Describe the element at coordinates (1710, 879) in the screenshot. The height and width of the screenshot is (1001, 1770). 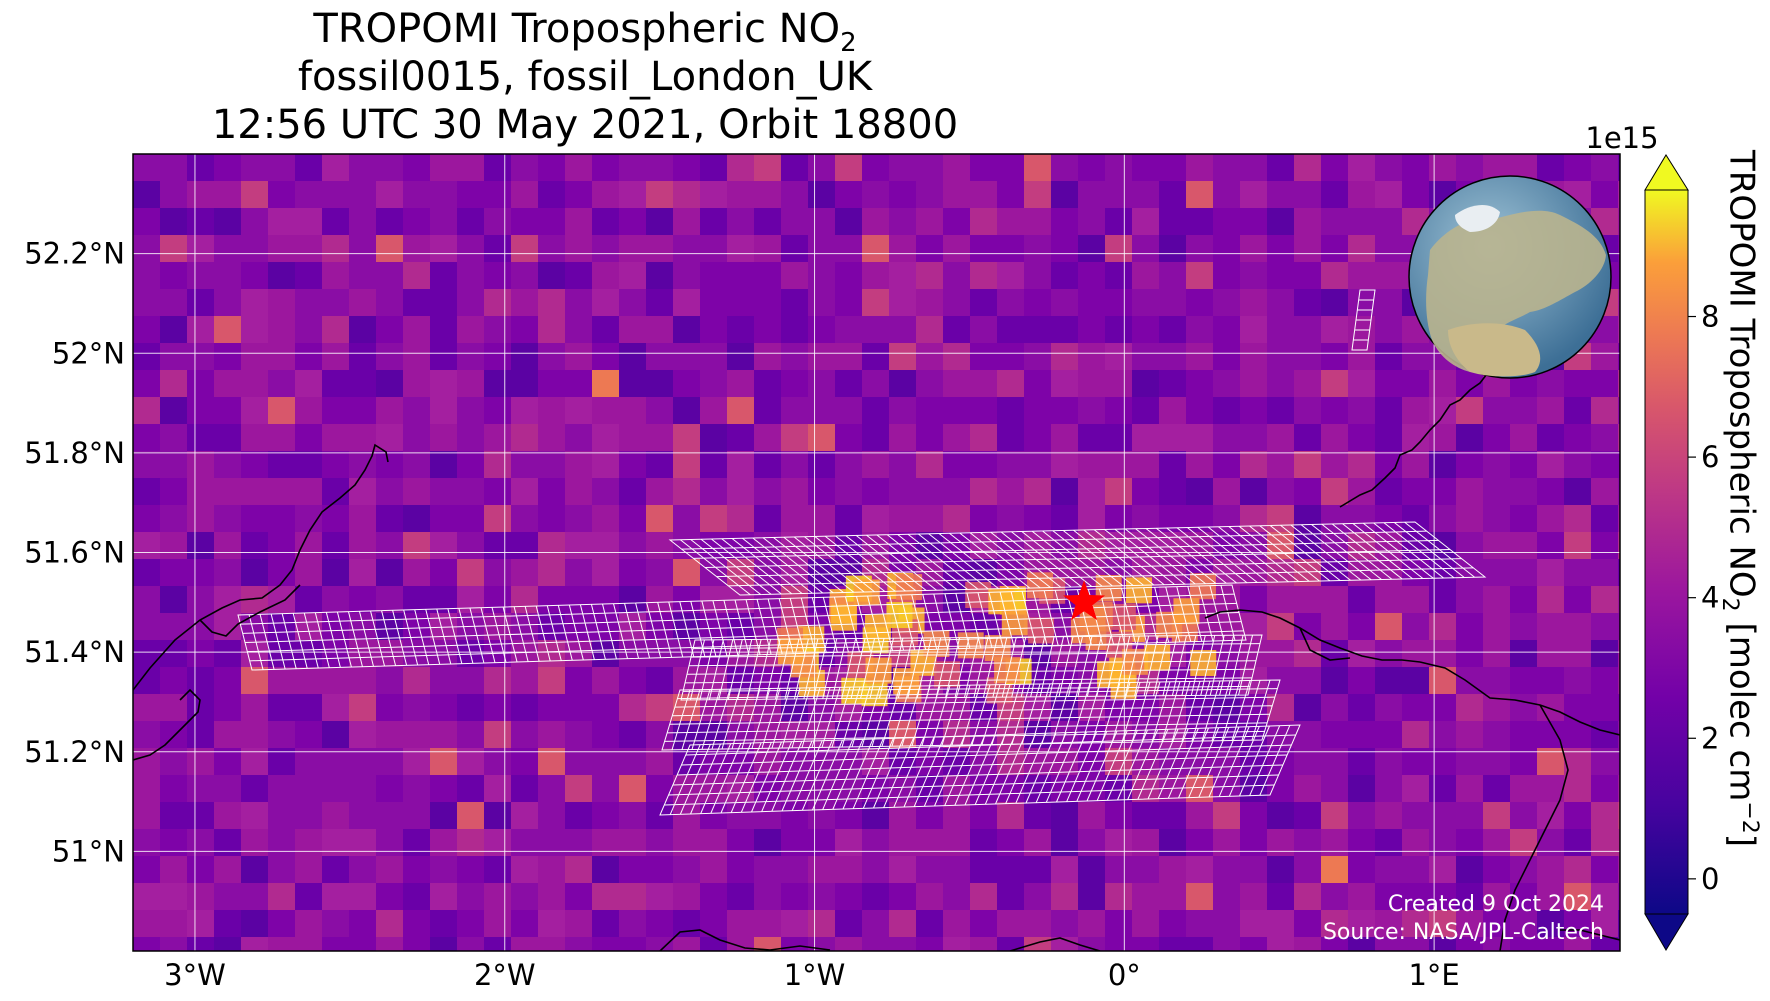
I see `colorbar-tick-label: 0` at that location.